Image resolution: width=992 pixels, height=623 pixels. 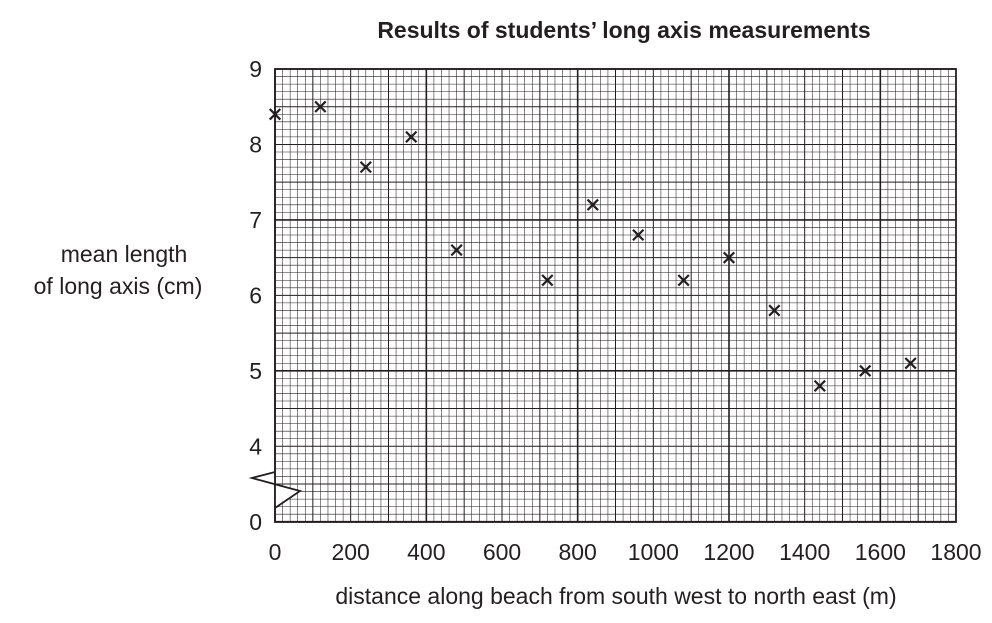 What do you see at coordinates (955, 552) in the screenshot?
I see `x-tick-label: 1800` at bounding box center [955, 552].